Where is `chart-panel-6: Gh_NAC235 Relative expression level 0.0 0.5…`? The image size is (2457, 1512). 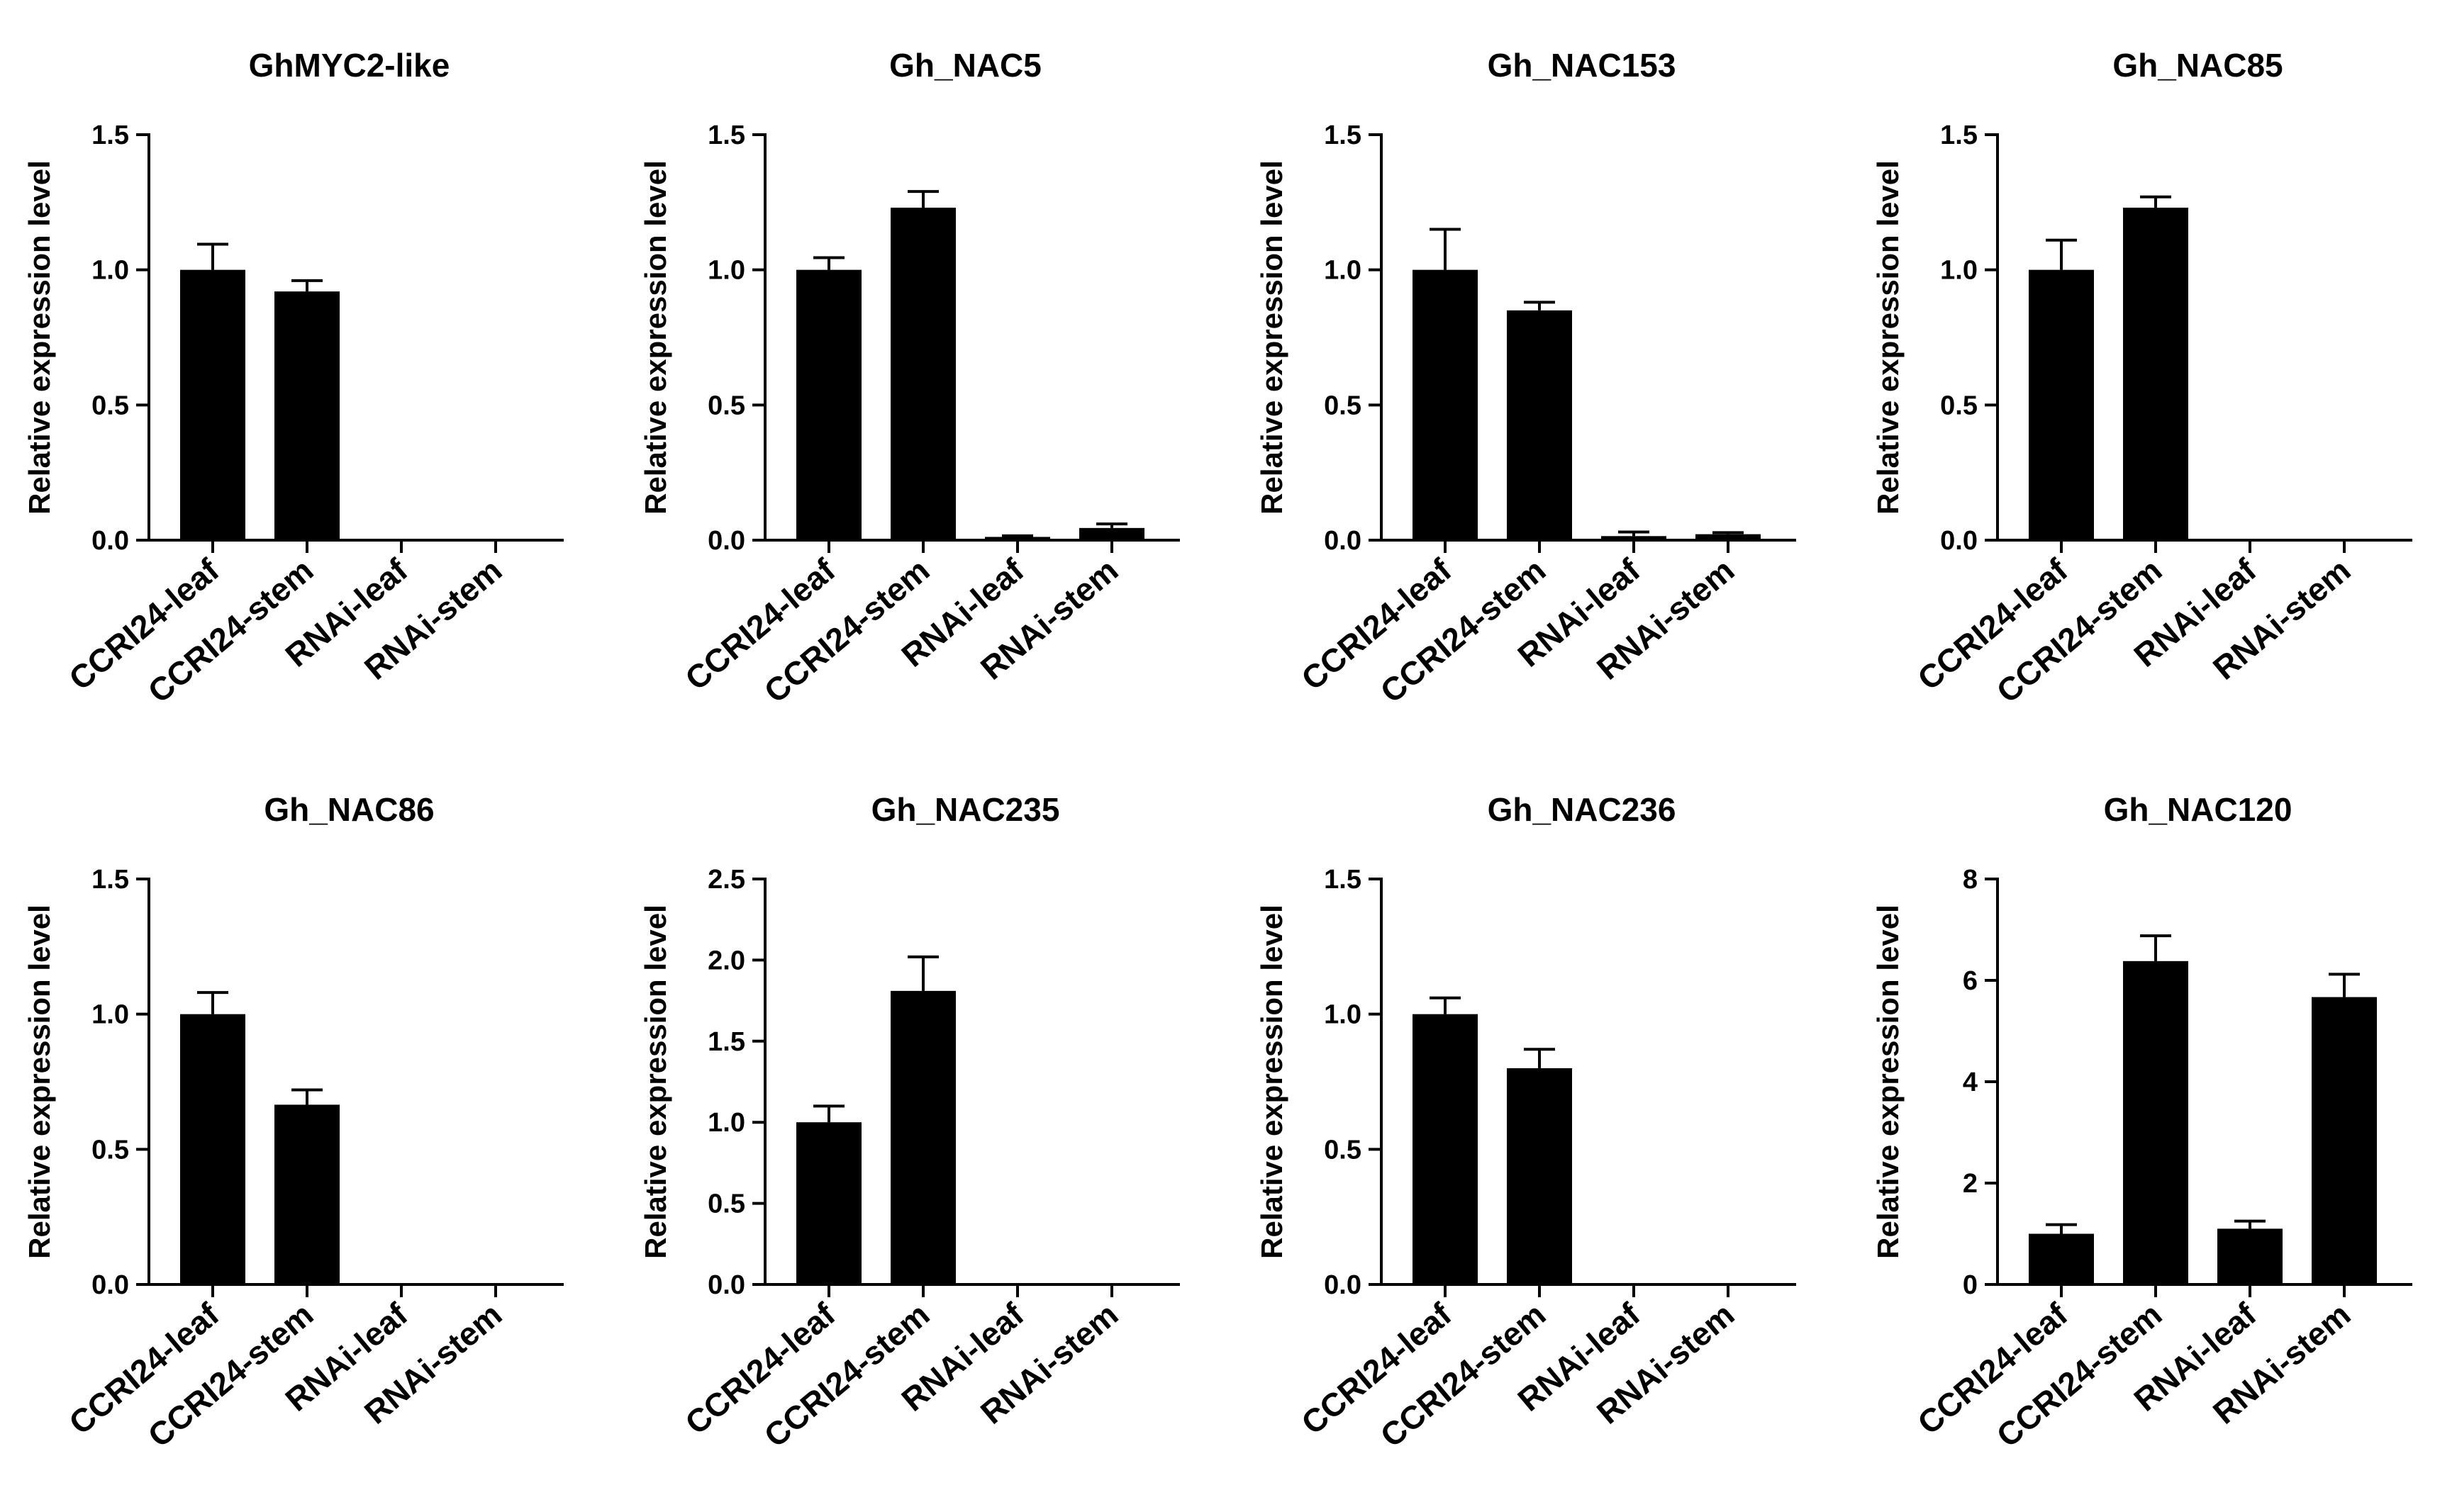
chart-panel-6: Gh_NAC235 Relative expression level 0.0 0.5… is located at coordinates (910, 1123).